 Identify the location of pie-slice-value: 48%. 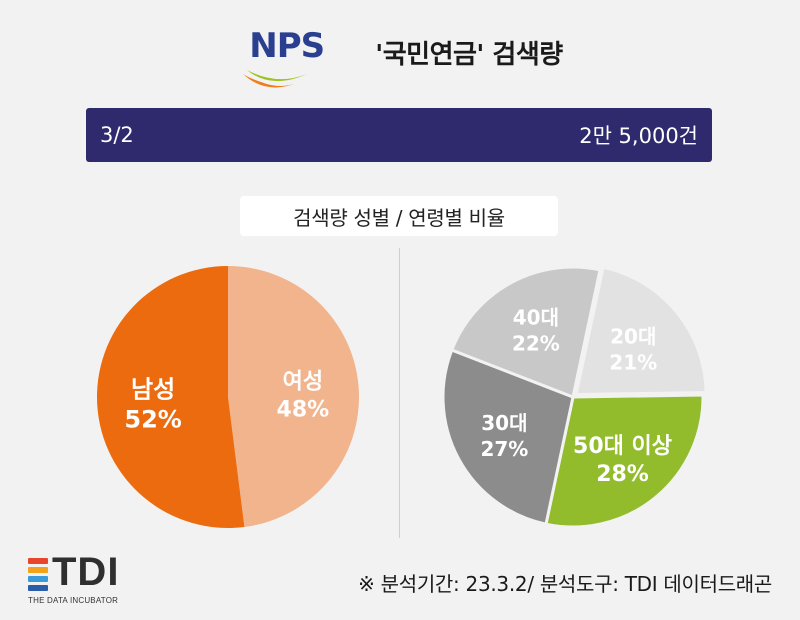
(303, 409).